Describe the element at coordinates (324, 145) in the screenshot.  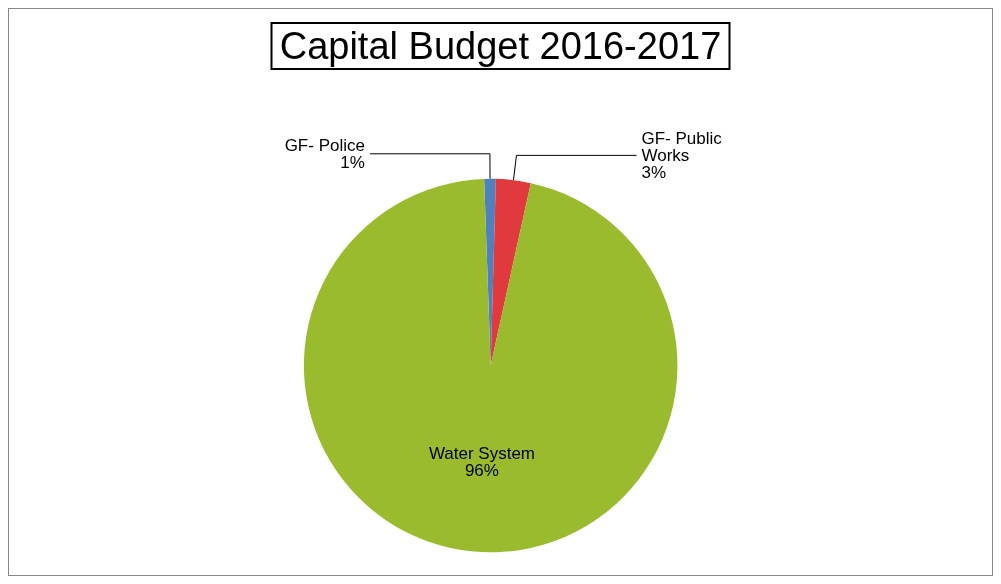
I see `slice-label: GF- Police` at that location.